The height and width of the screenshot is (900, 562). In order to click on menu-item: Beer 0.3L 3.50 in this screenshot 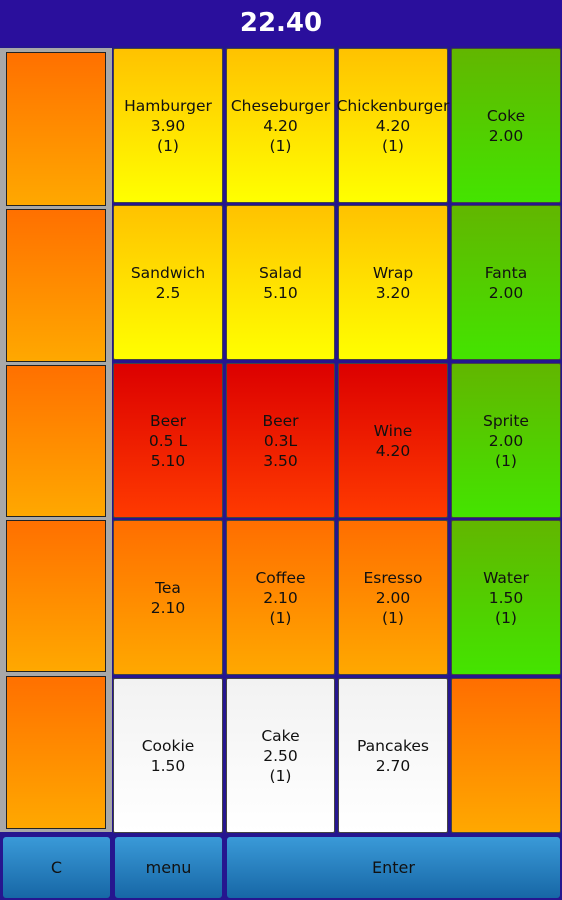, I will do `click(280, 440)`.